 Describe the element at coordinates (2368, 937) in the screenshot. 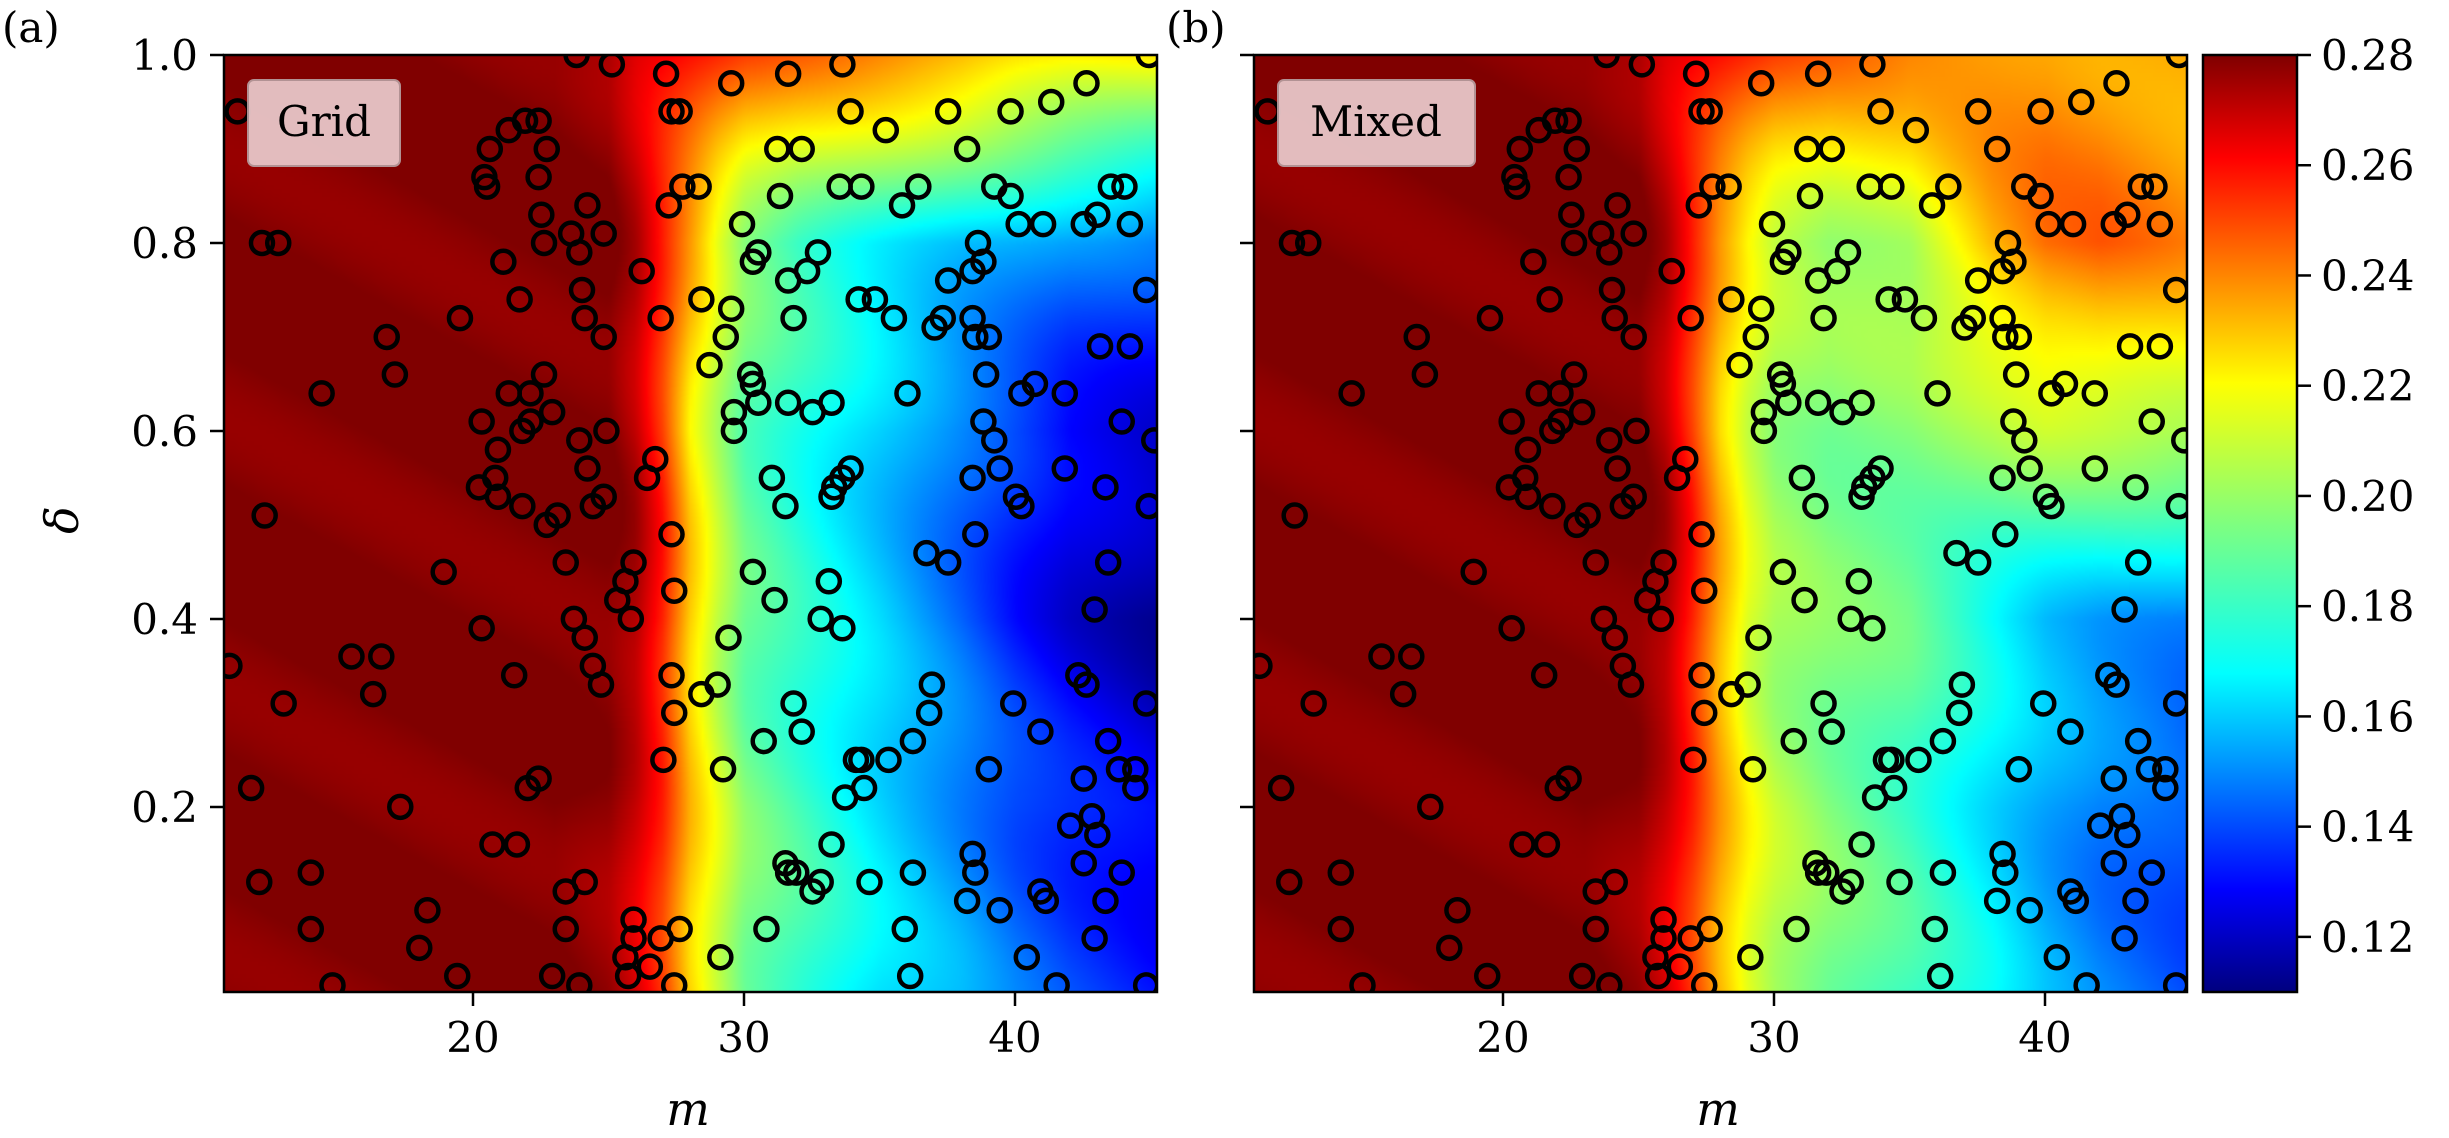

I see `colorbar-tick-label: 0.12` at that location.